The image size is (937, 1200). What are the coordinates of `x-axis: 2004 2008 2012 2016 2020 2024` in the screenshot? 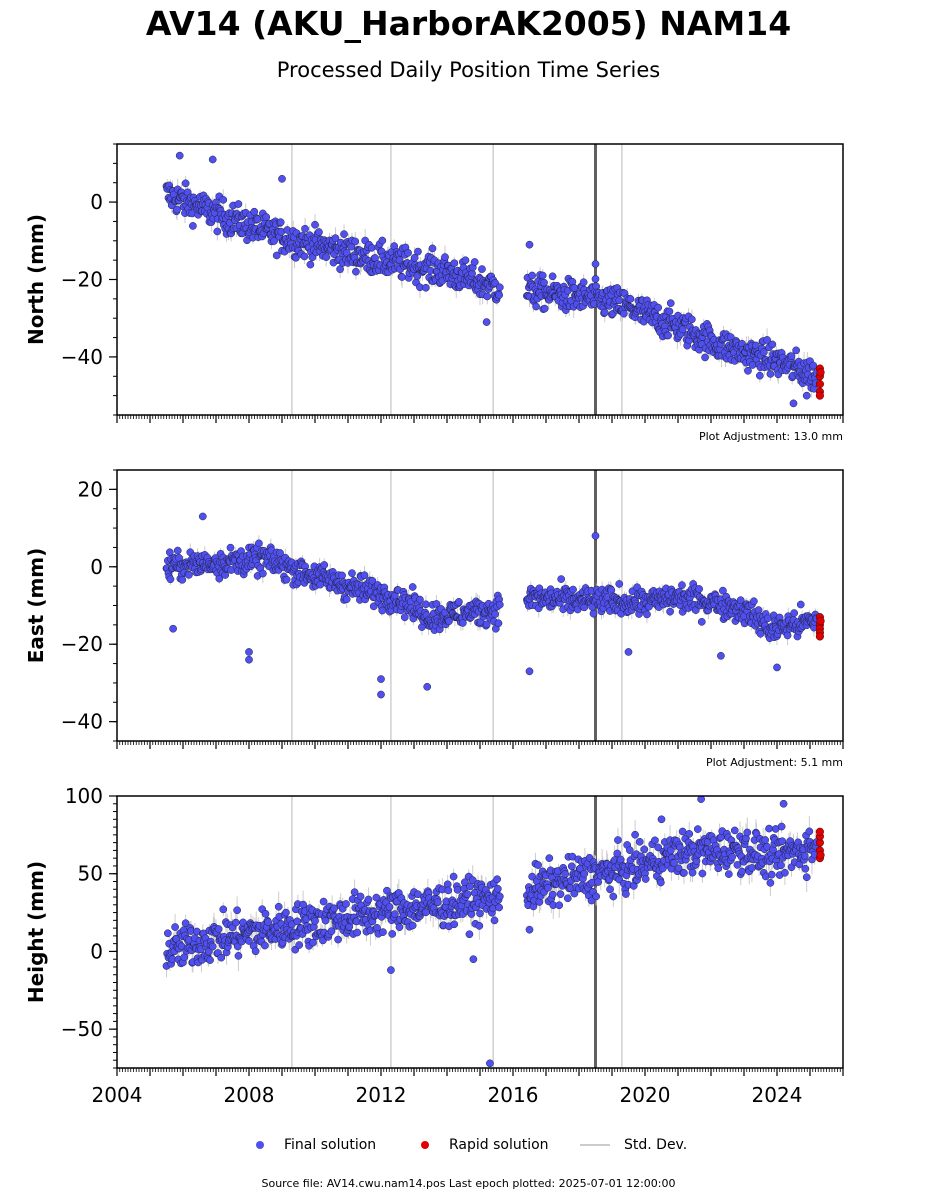 It's located at (468, 1087).